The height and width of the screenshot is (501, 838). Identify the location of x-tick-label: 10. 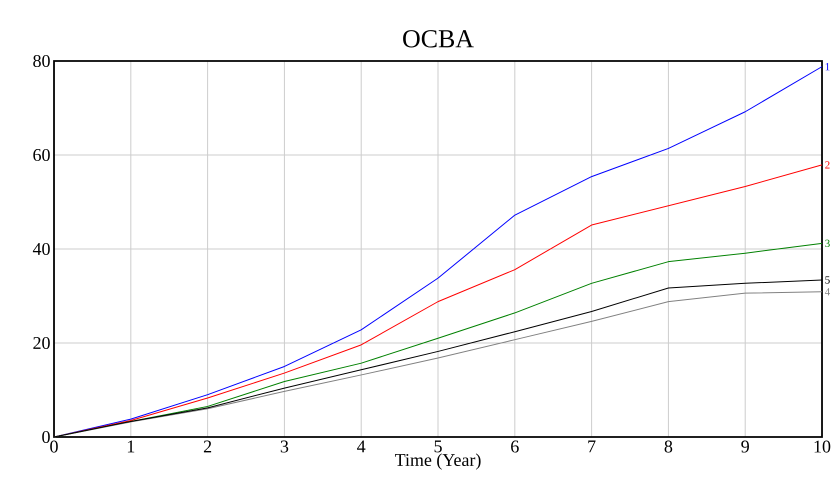
(822, 446).